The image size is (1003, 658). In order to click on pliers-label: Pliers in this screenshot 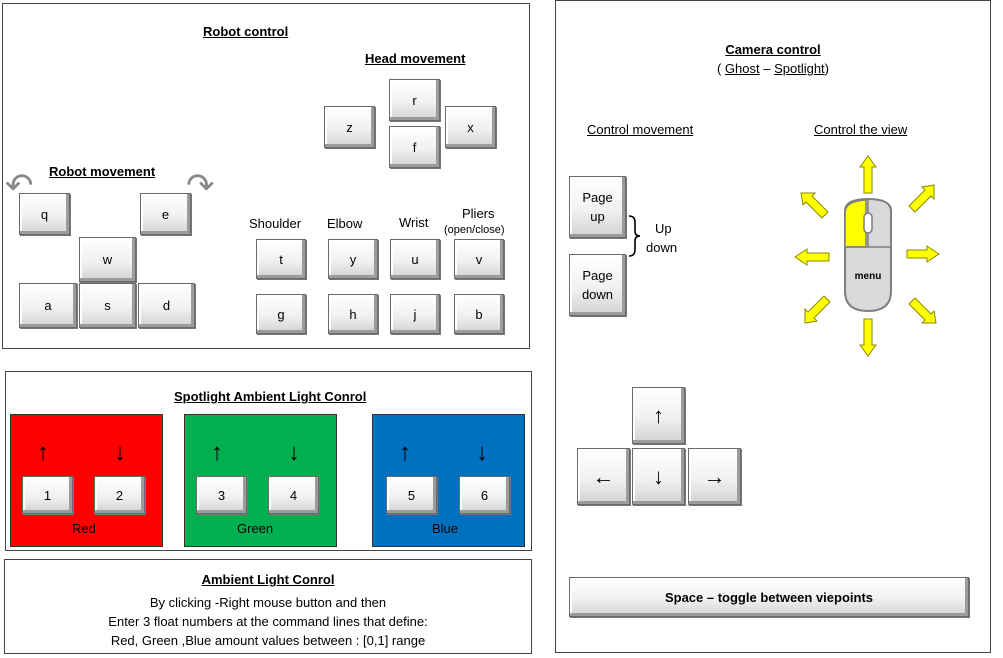, I will do `click(478, 213)`.